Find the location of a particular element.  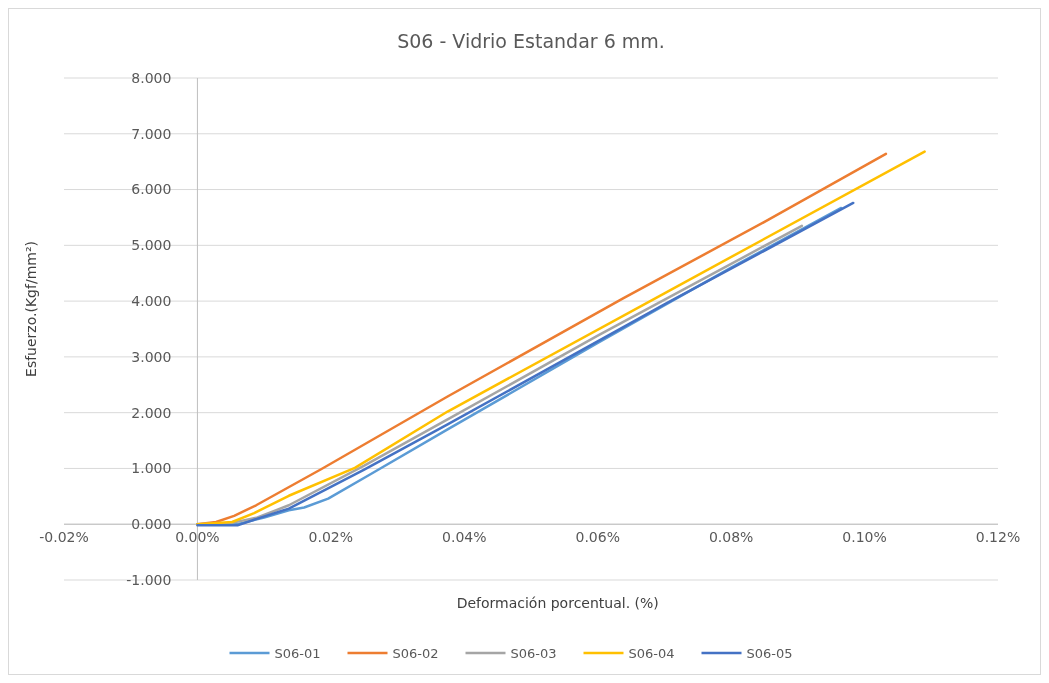

x-tick-label: 0.04% is located at coordinates (464, 537).